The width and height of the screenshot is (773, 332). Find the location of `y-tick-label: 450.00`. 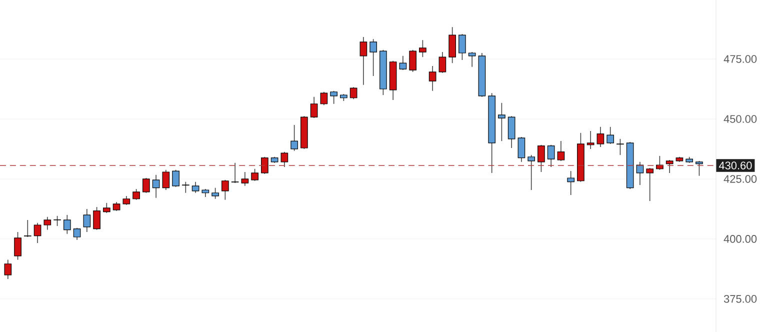

y-tick-label: 450.00 is located at coordinates (740, 119).